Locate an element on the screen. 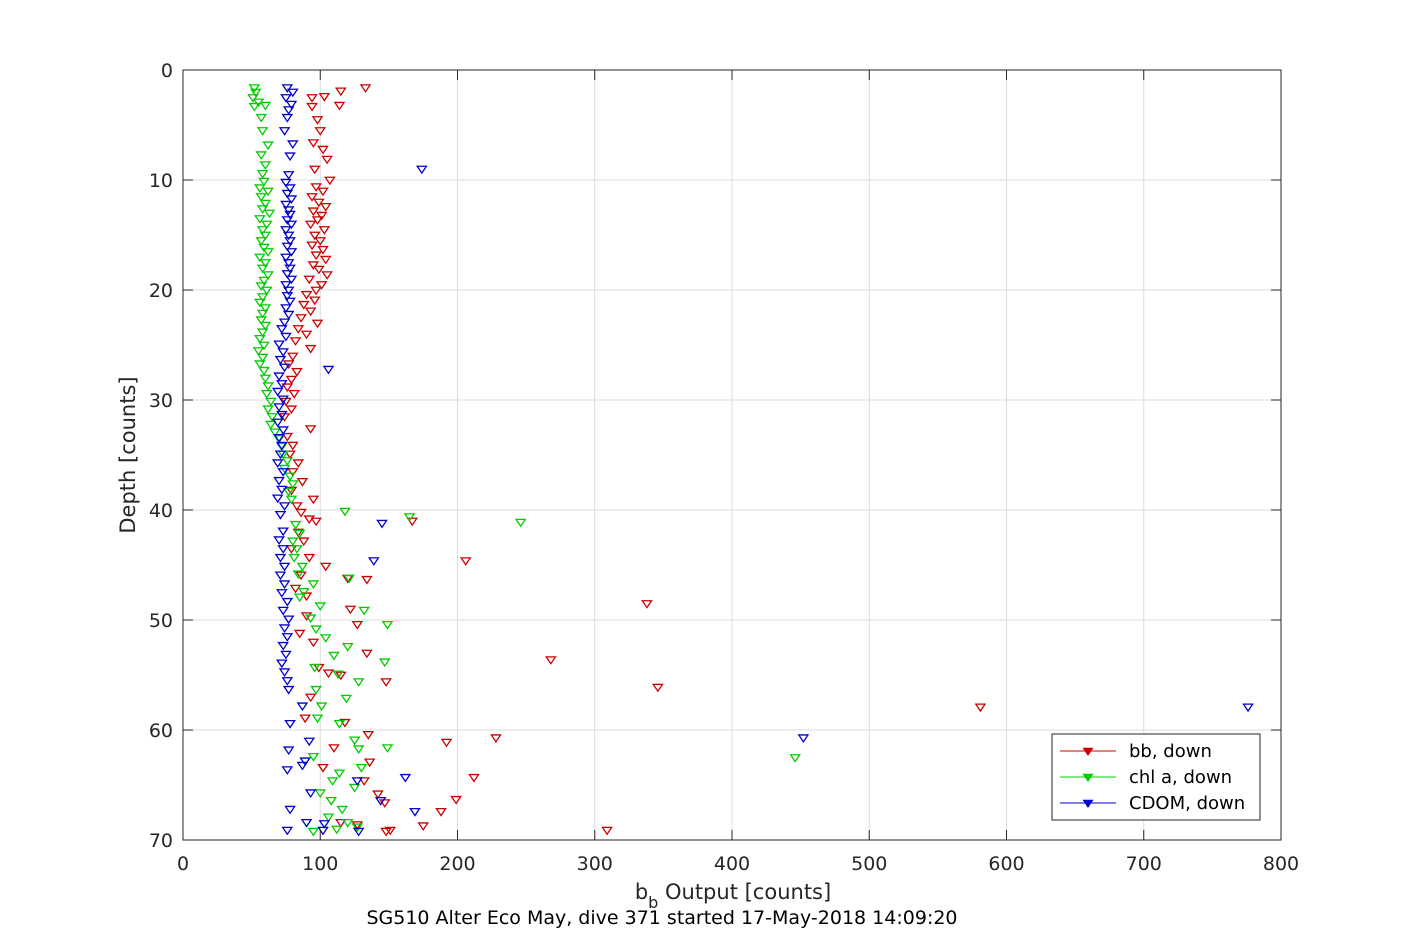  legend-label: bb, down is located at coordinates (1170, 751).